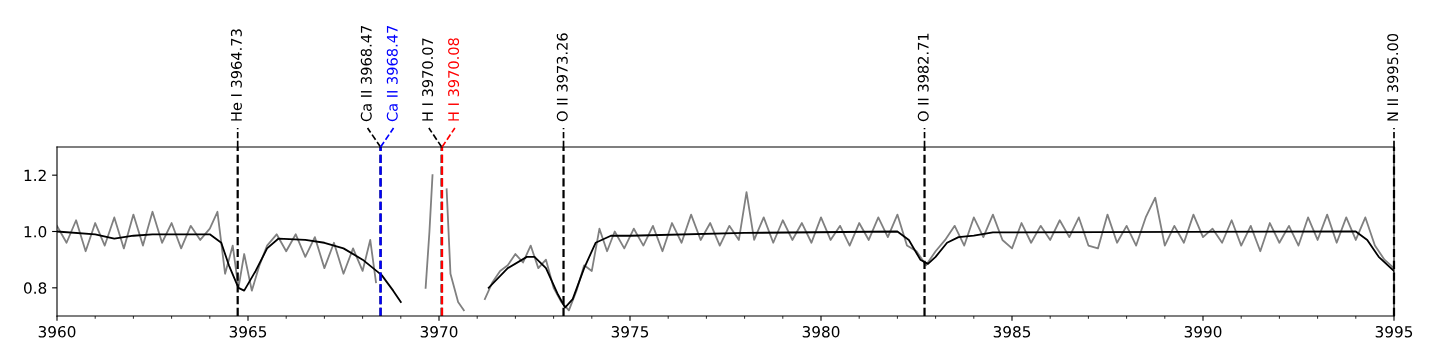 Image resolution: width=1440 pixels, height=361 pixels. I want to click on y-tick-label: 0.8, so click(35, 288).